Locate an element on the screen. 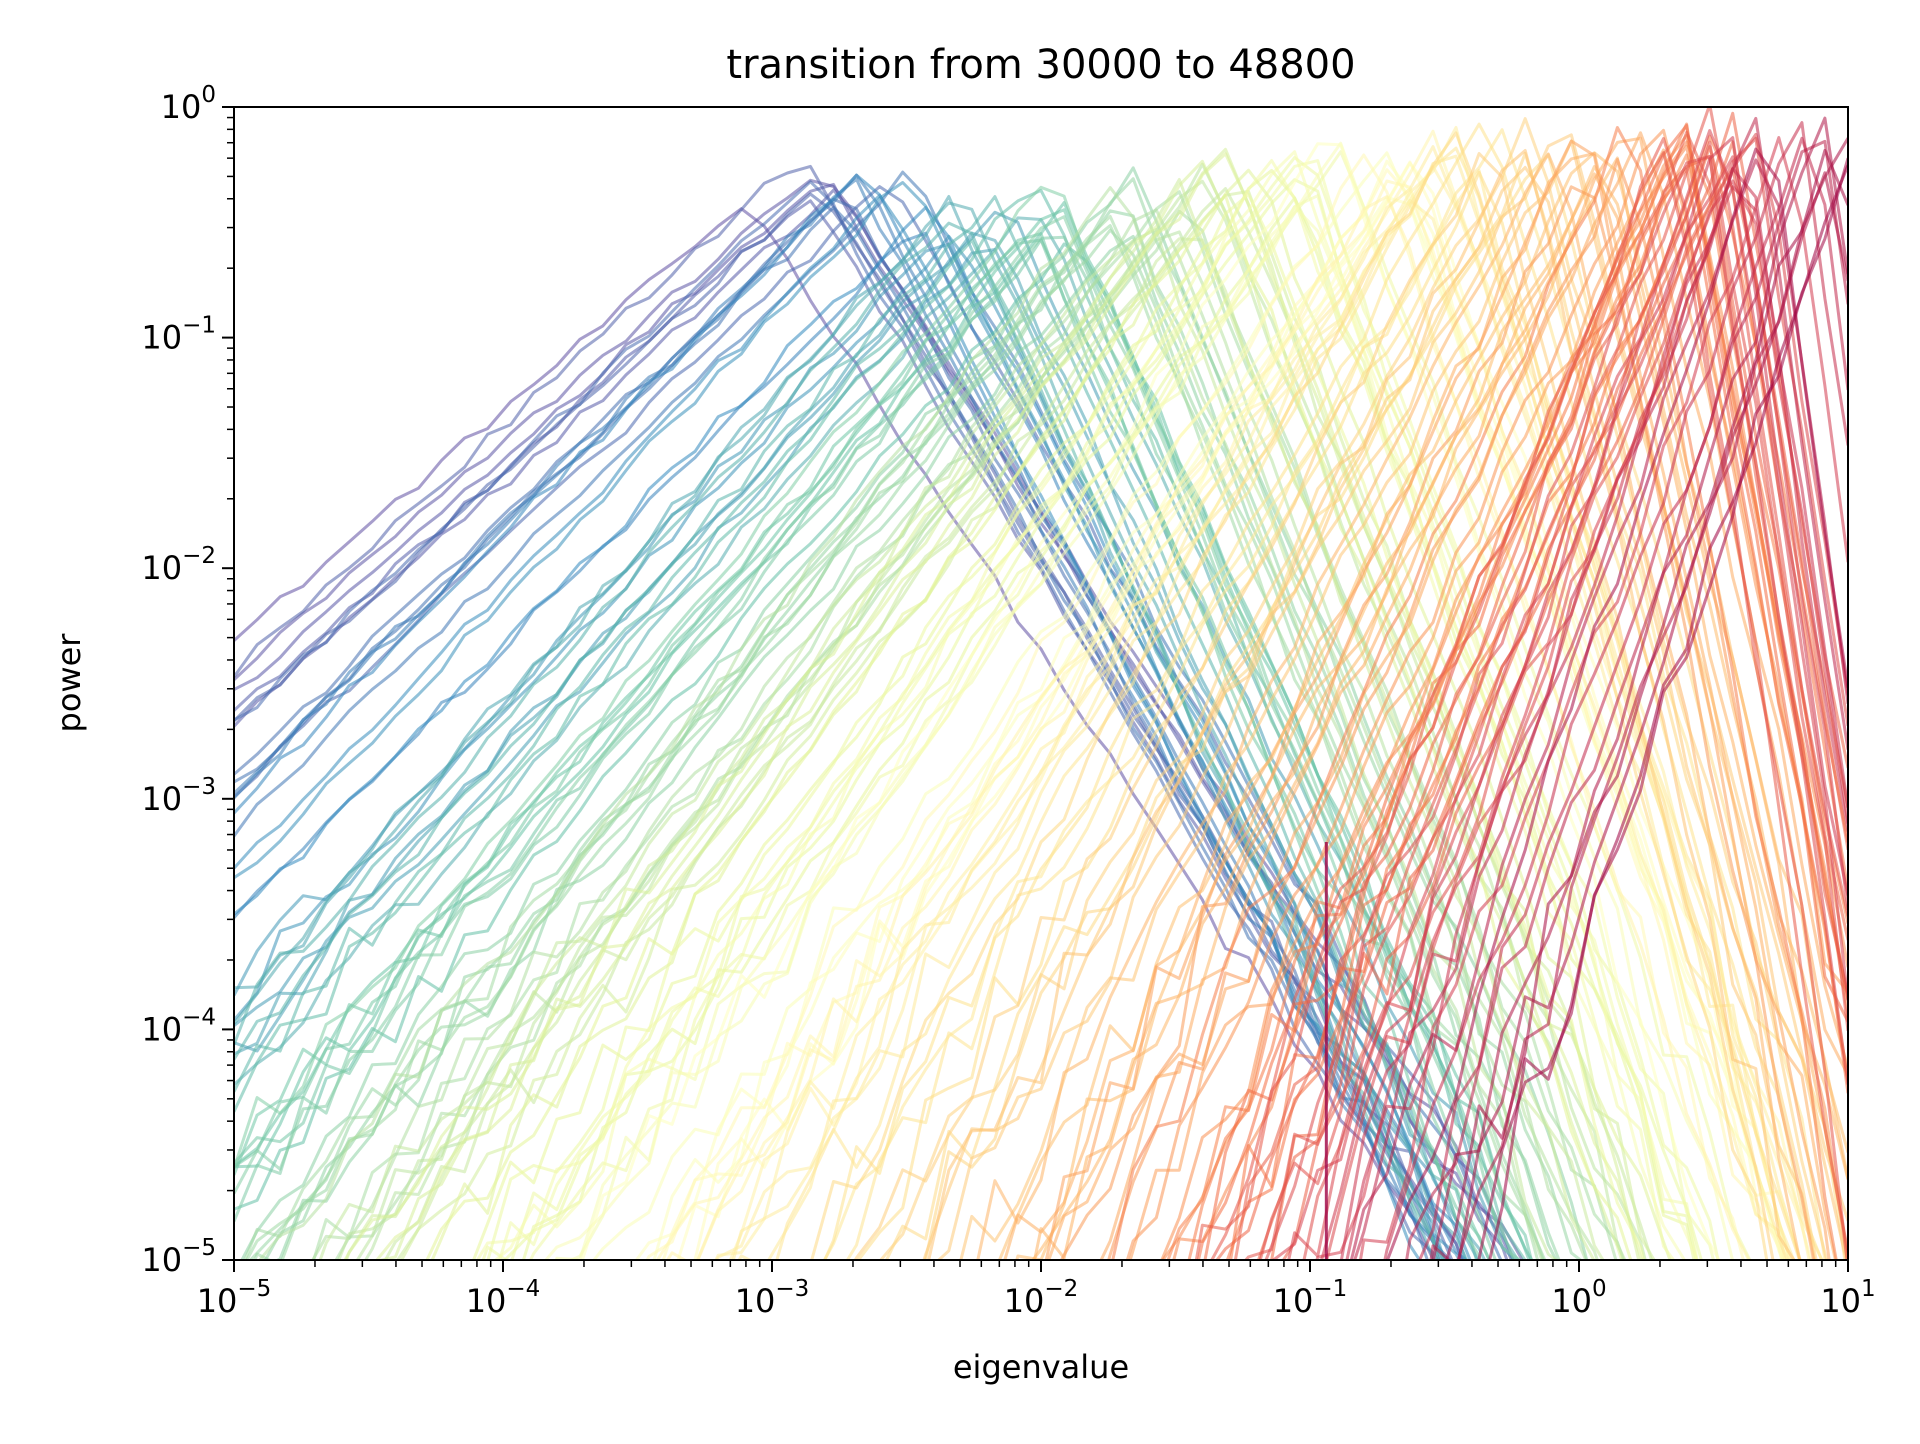 The height and width of the screenshot is (1444, 1920). x-tick-label: 10⁻³ is located at coordinates (772, 1298).